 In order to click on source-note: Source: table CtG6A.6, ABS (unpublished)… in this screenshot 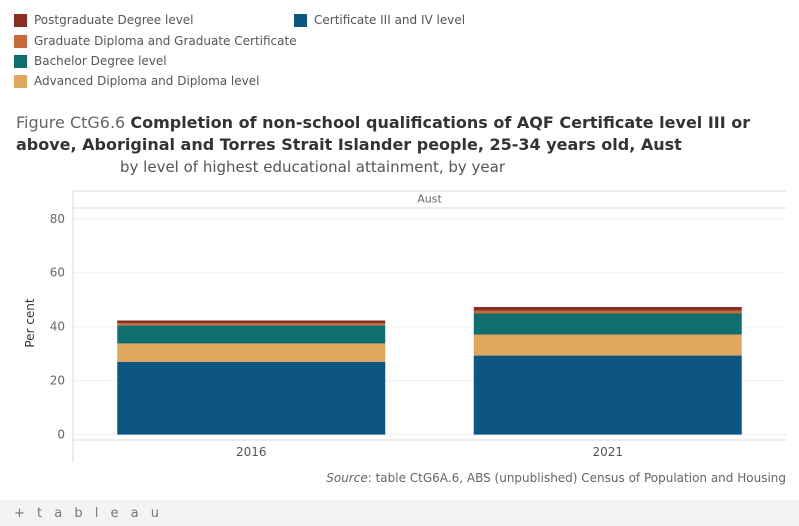, I will do `click(556, 478)`.